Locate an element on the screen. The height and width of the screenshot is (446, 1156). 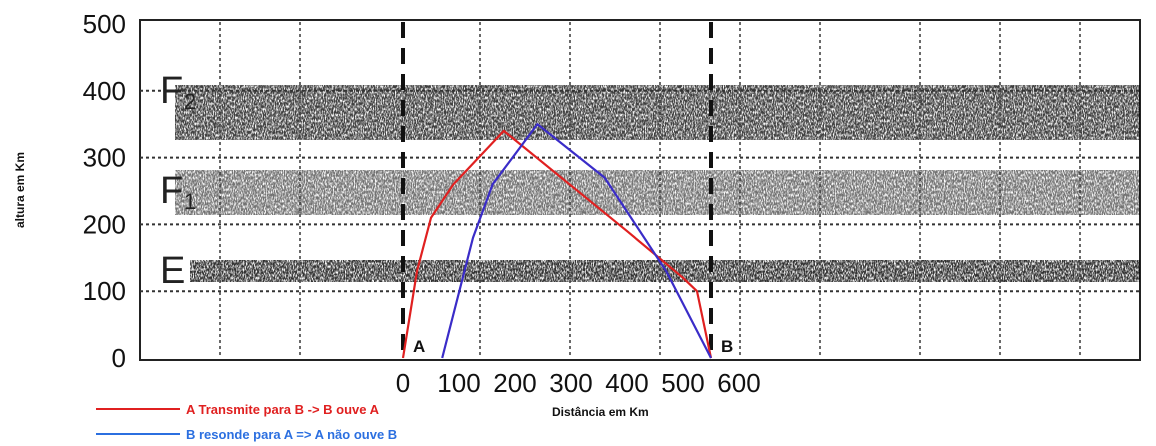
y-tick-200: 200 is located at coordinates (104, 224).